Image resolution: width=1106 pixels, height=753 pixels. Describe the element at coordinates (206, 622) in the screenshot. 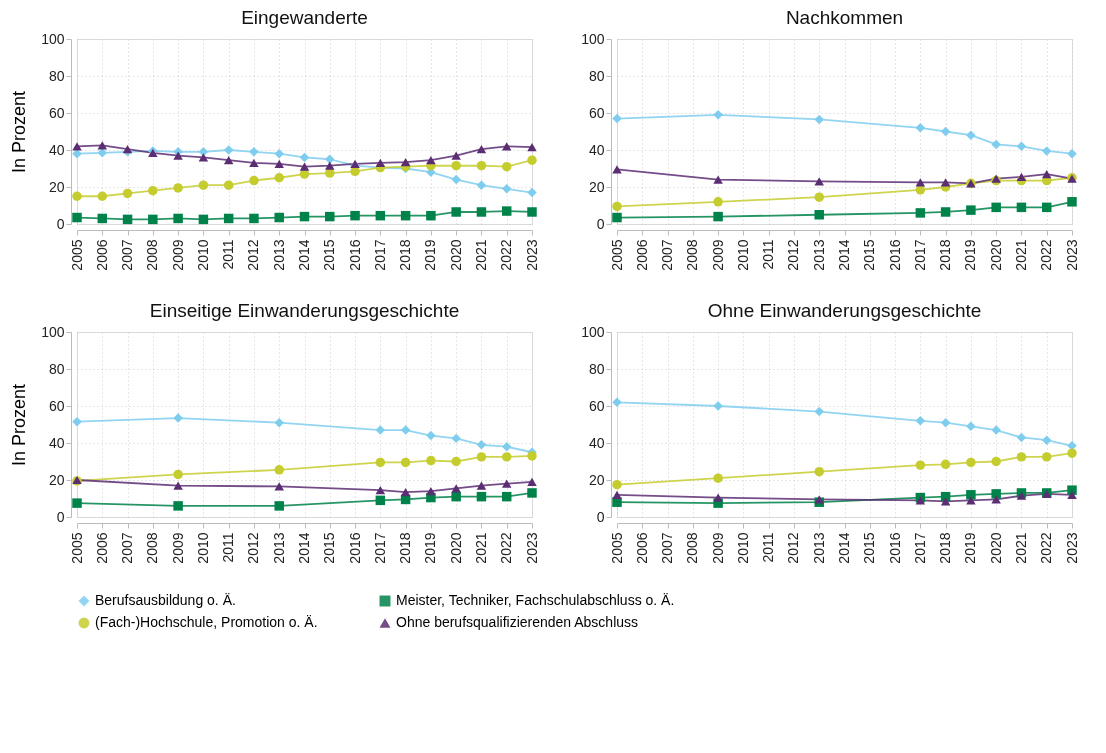

I see `legend-label: (Fach-)Hochschule, Promotion o. Ä.` at that location.